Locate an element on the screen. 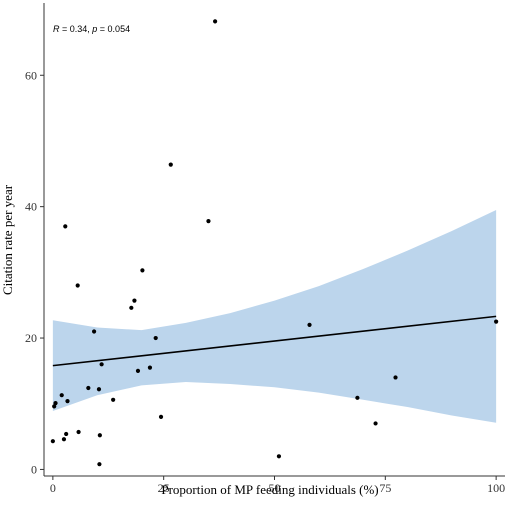  x-tick-label: 50 is located at coordinates (275, 488).